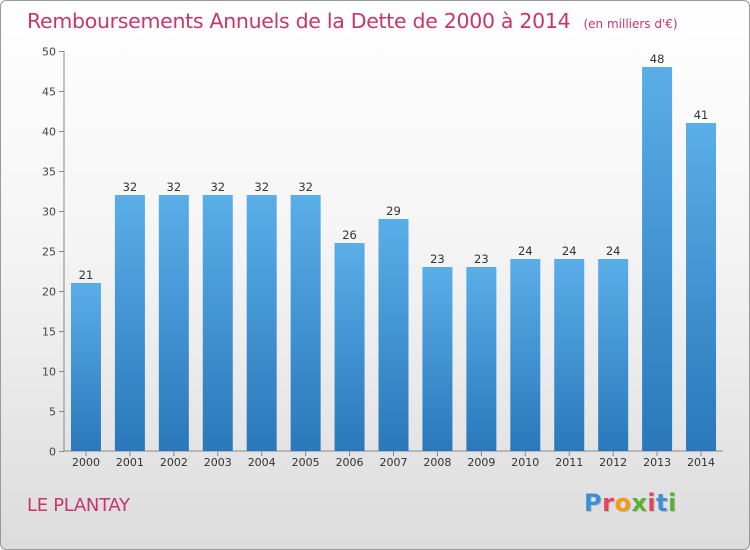 This screenshot has width=750, height=550. Describe the element at coordinates (52, 412) in the screenshot. I see `y-tick-label: 5` at that location.